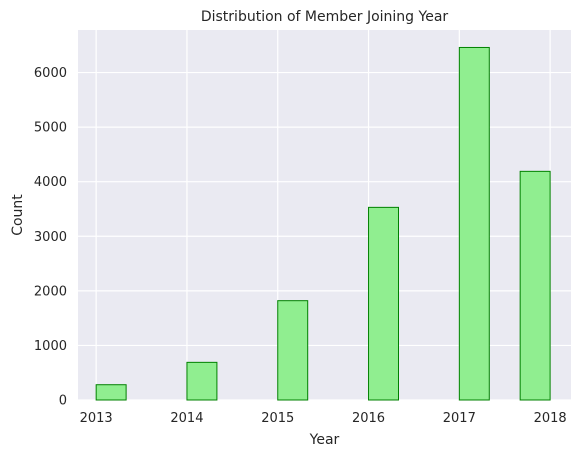 Image resolution: width=583 pixels, height=457 pixels. I want to click on x-tick-label: 2018, so click(550, 418).